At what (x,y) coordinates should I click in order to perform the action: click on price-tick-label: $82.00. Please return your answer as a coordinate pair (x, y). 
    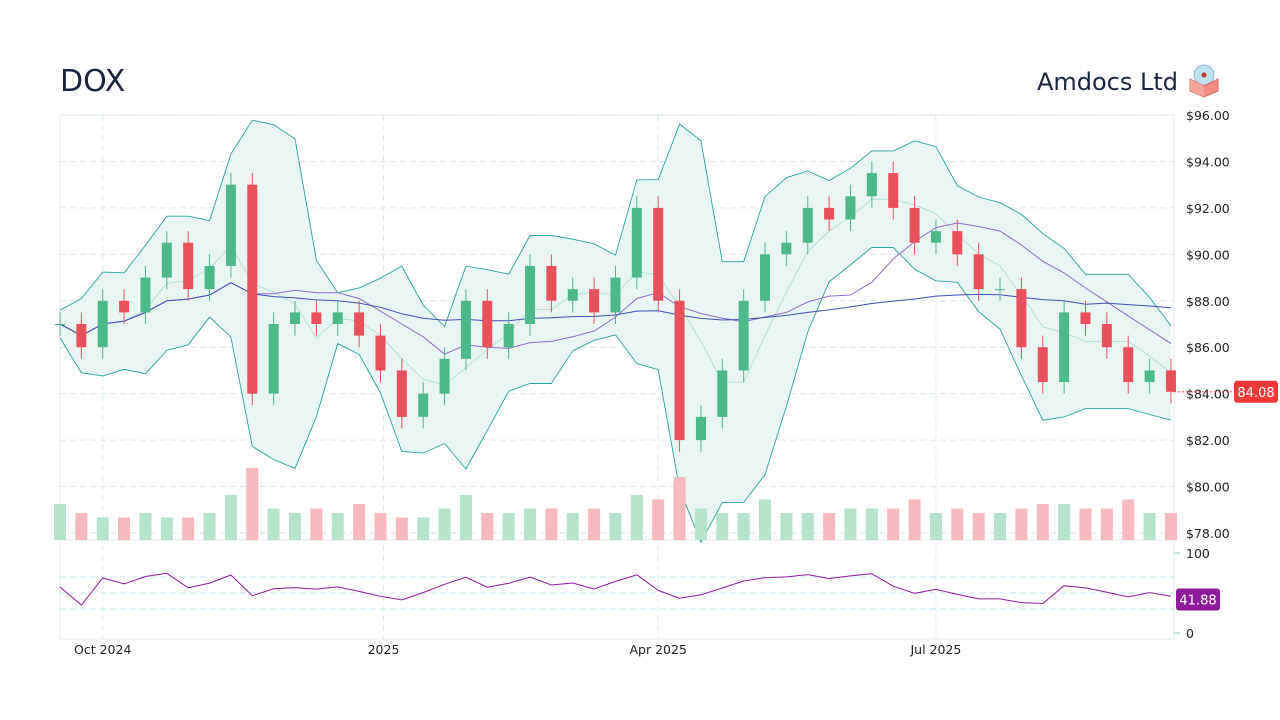
    Looking at the image, I should click on (1208, 440).